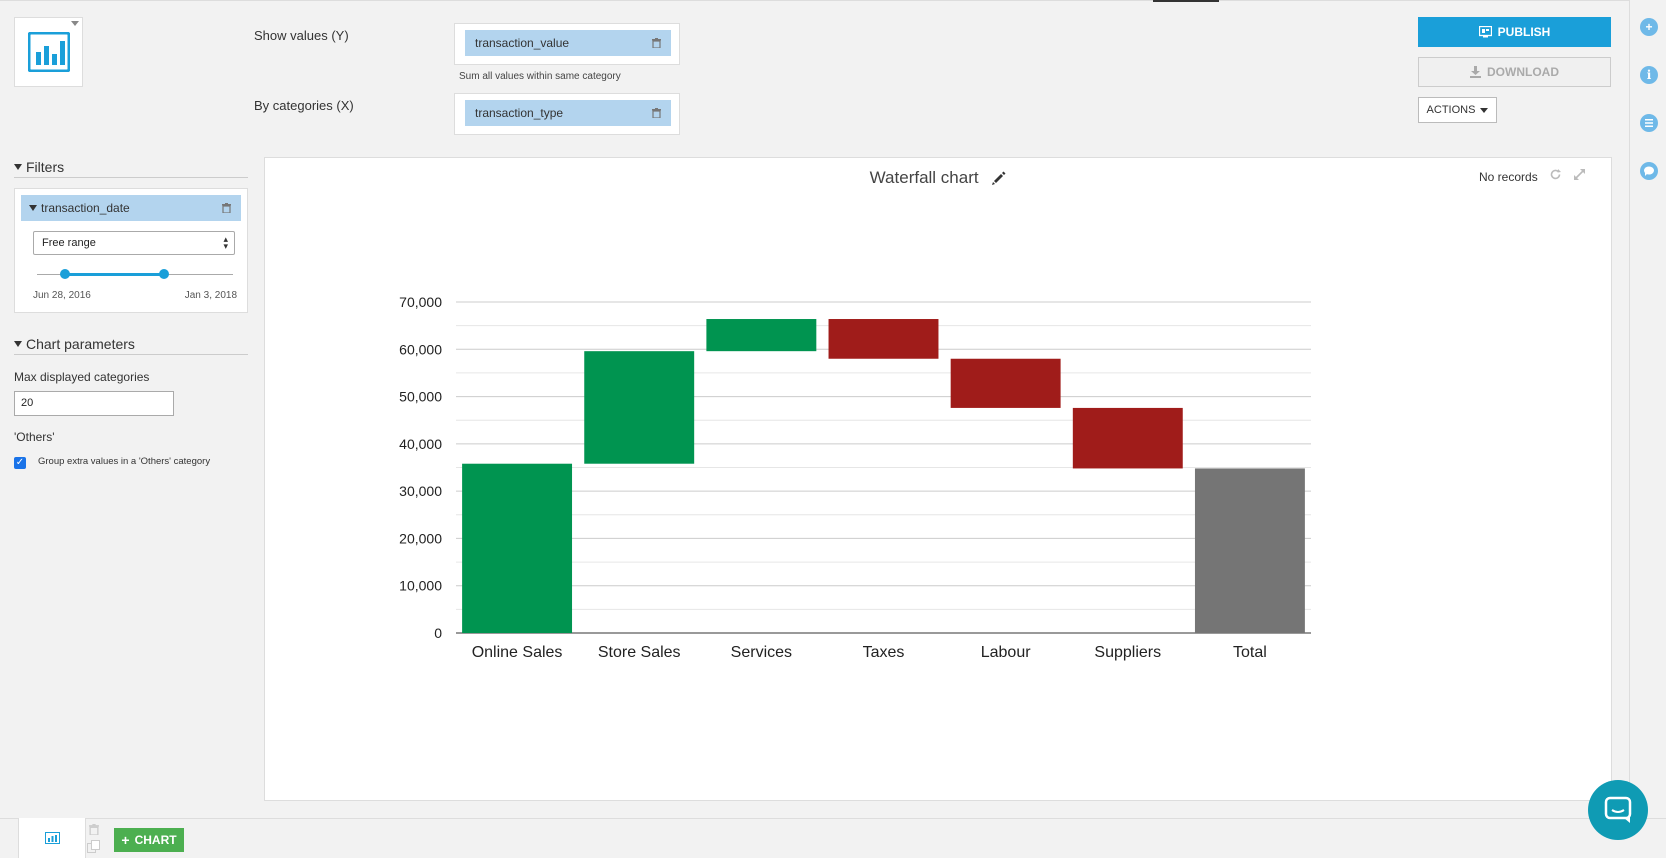 The width and height of the screenshot is (1666, 858). Describe the element at coordinates (85, 208) in the screenshot. I see `filter-field-name: transaction_date` at that location.